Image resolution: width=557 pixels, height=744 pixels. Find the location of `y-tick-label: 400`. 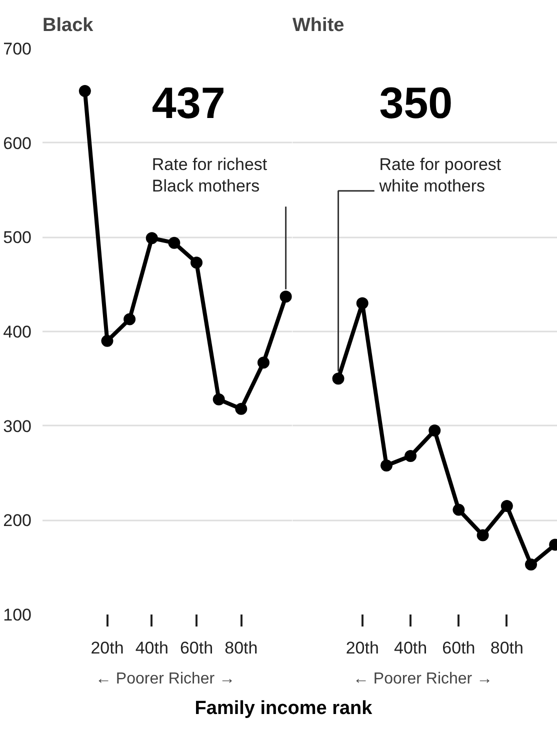

y-tick-label: 400 is located at coordinates (17, 332).